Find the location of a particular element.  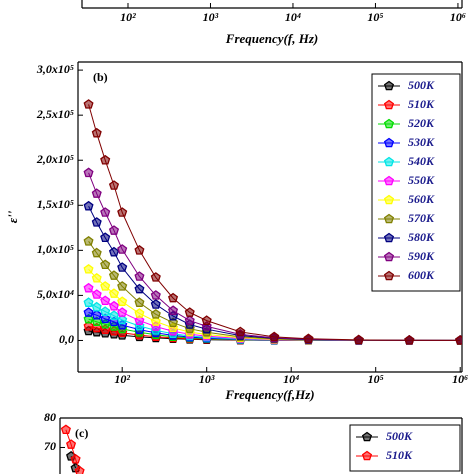

x-tick-label: 10⁴ is located at coordinates (291, 379).